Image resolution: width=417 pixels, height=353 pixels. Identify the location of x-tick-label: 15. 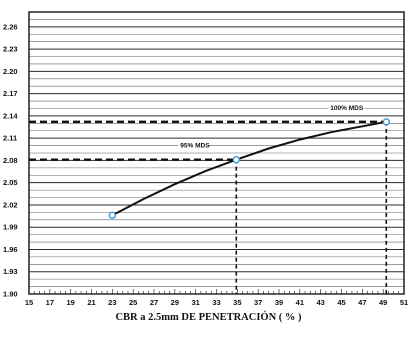
(29, 302).